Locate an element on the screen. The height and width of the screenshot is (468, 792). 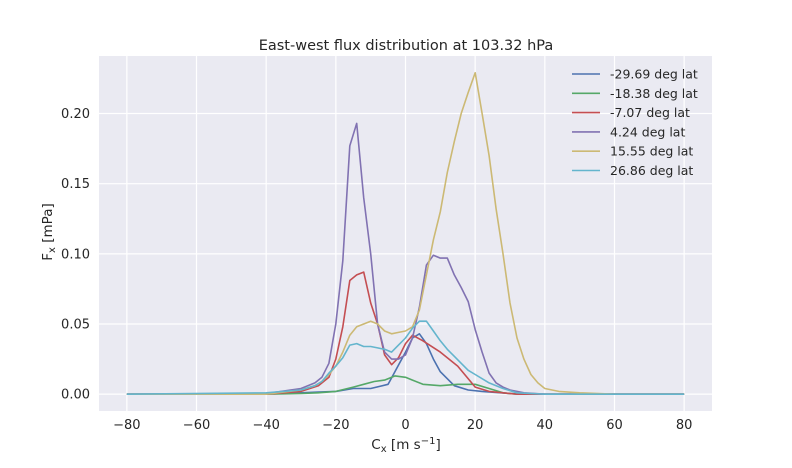
y-axis-label-rest: [mPa] is located at coordinates (48, 225).